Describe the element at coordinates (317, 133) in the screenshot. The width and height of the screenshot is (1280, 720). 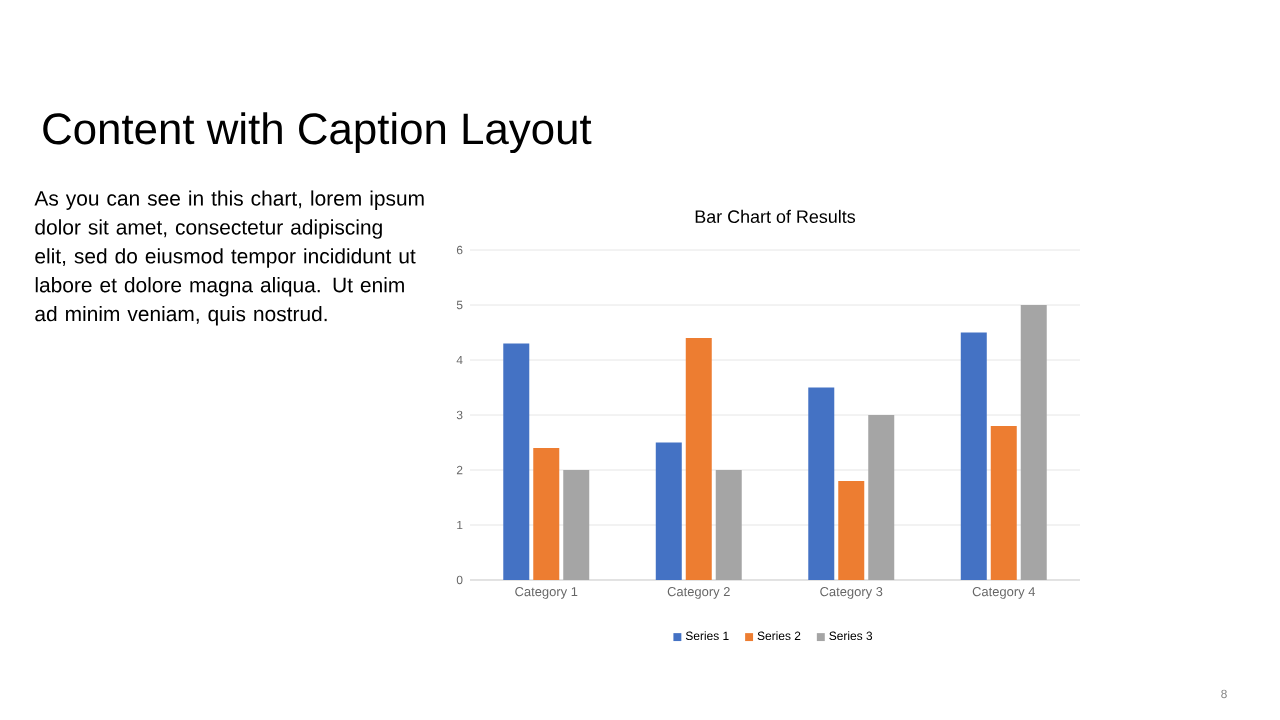
I see `text: Content with Caption Layout` at that location.